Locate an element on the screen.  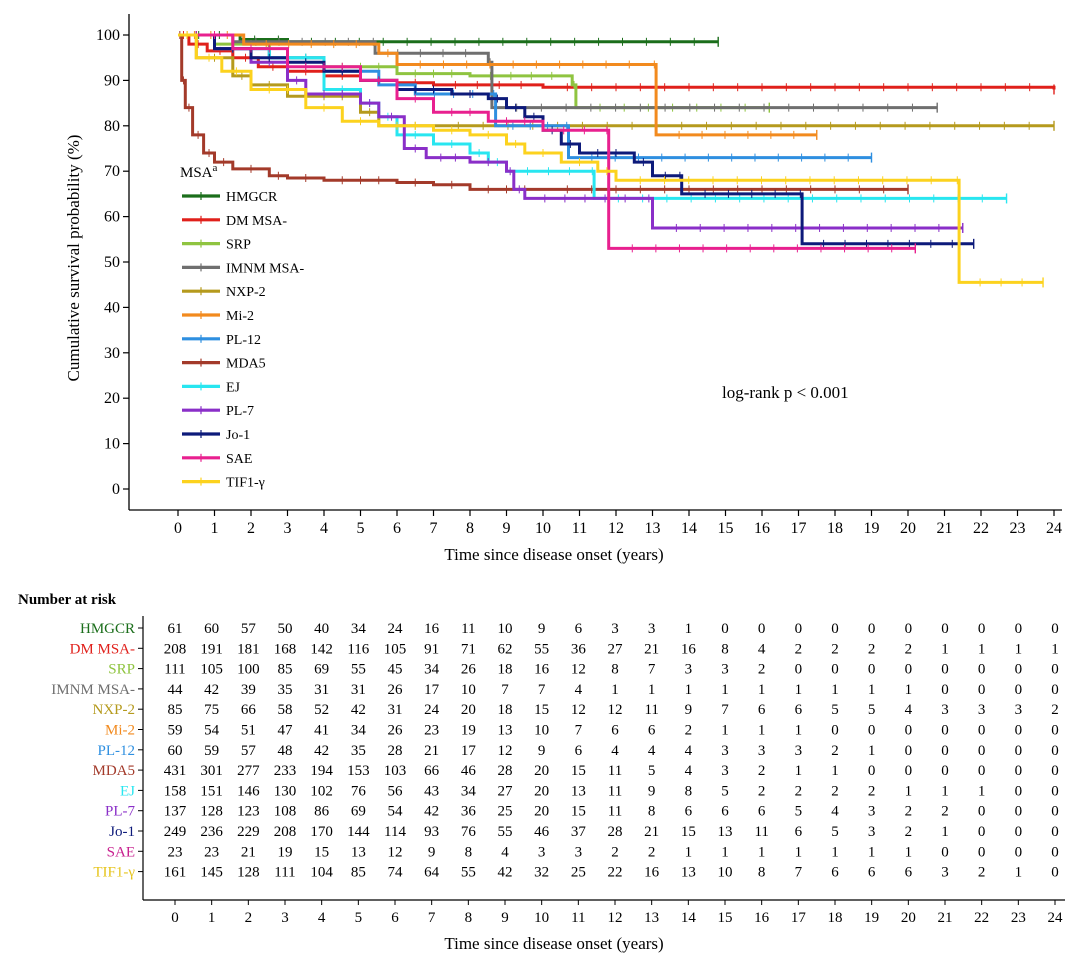
risk-cell: 25 is located at coordinates (505, 812).